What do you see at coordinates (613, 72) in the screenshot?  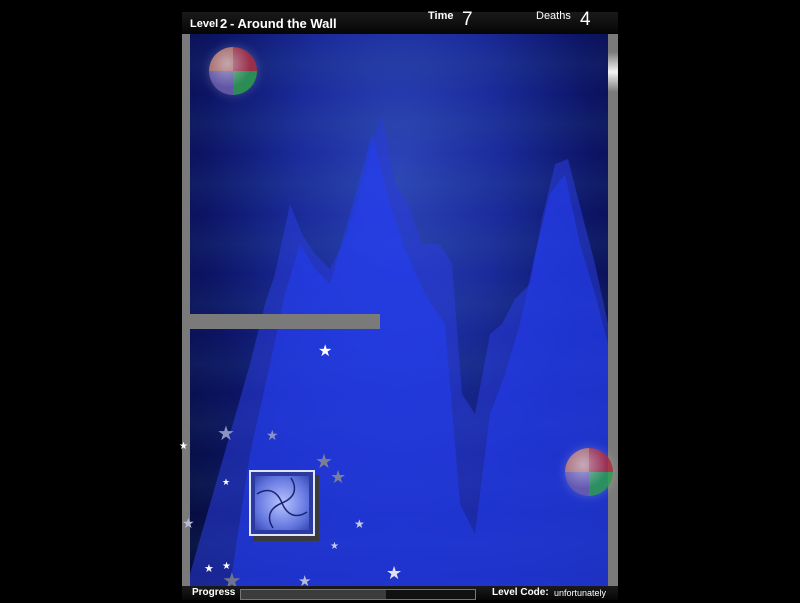 I see `right-wall-highlight` at bounding box center [613, 72].